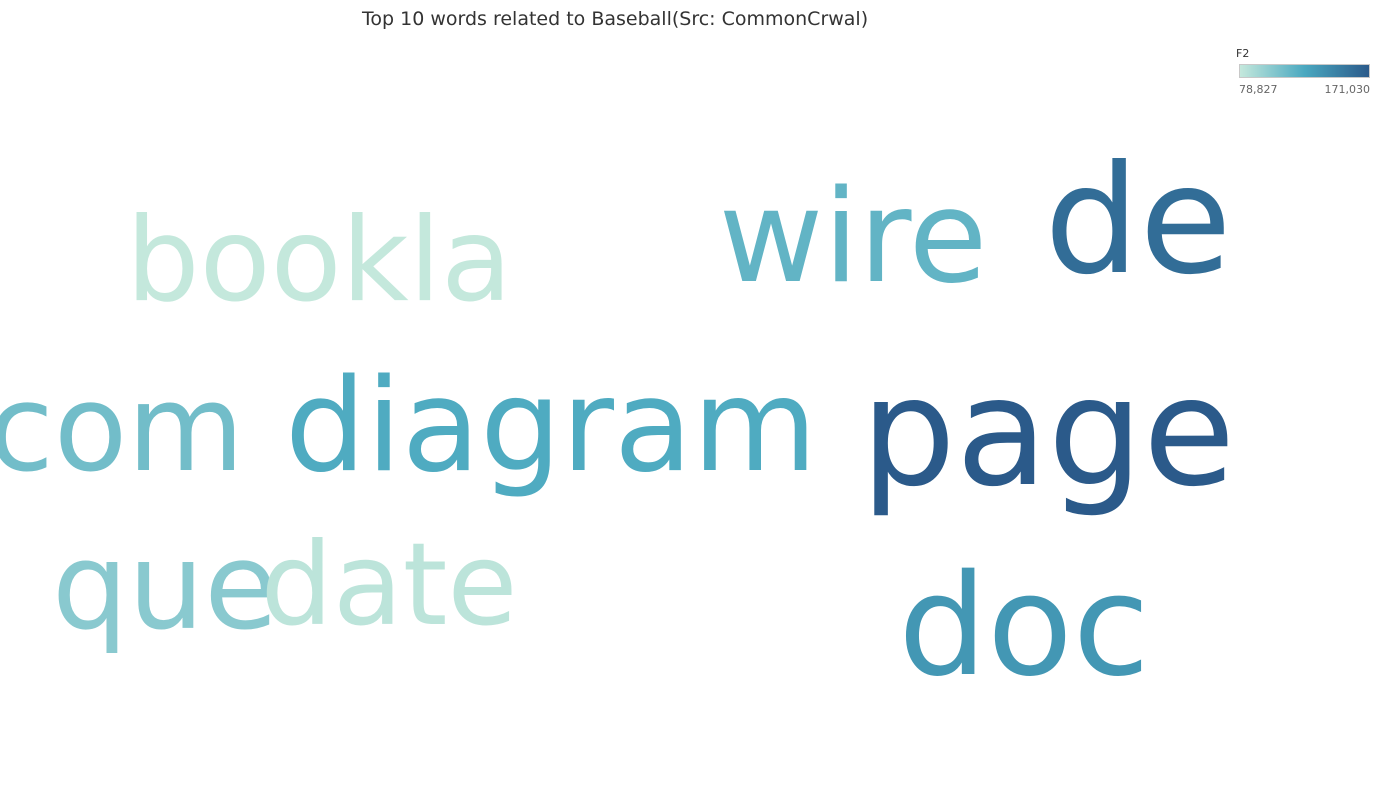 The image size is (1375, 799). What do you see at coordinates (1347, 89) in the screenshot?
I see `legend-max-label: 171,030` at bounding box center [1347, 89].